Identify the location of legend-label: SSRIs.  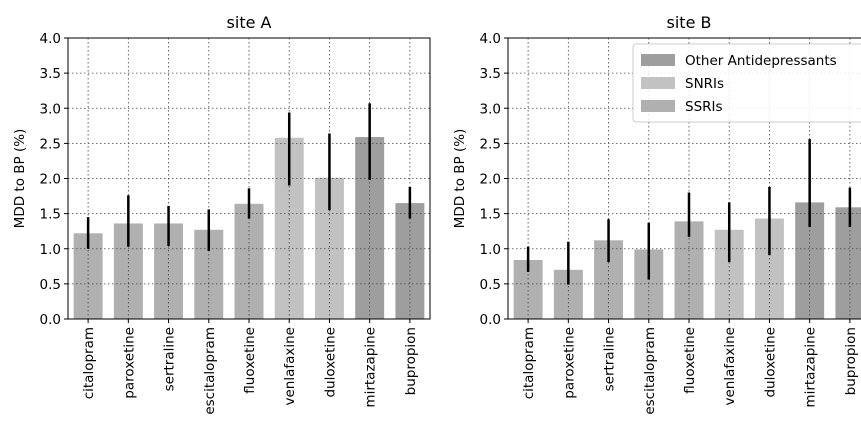
(704, 107).